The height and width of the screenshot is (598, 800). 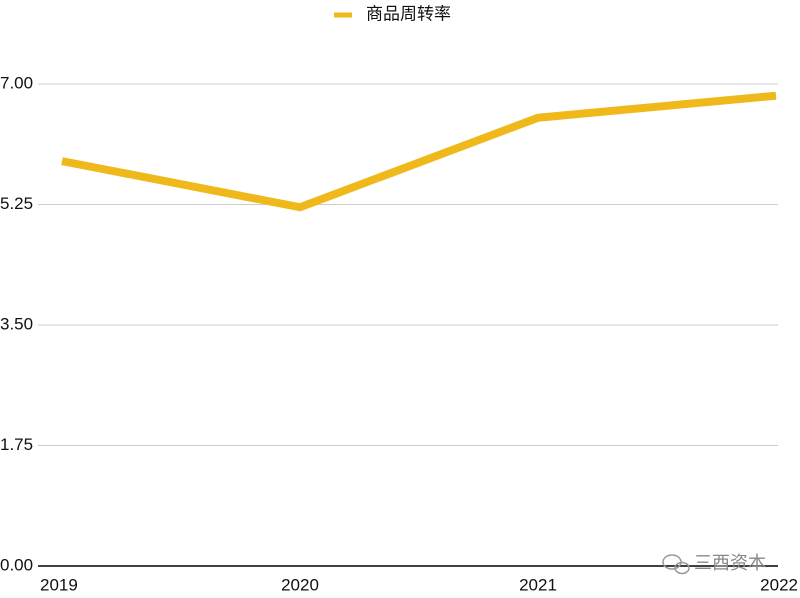 I want to click on watermark: 三酉资本, so click(x=714, y=564).